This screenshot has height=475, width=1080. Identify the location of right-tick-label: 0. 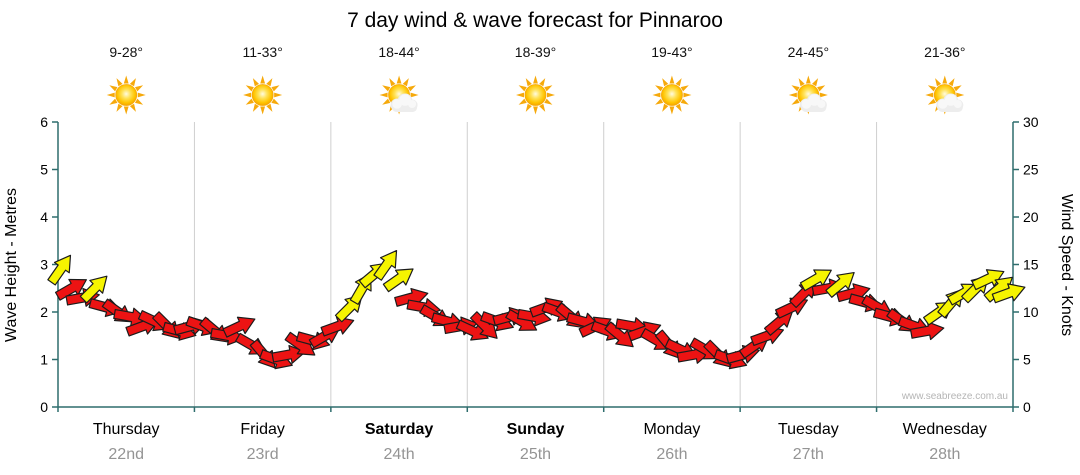
(1027, 407).